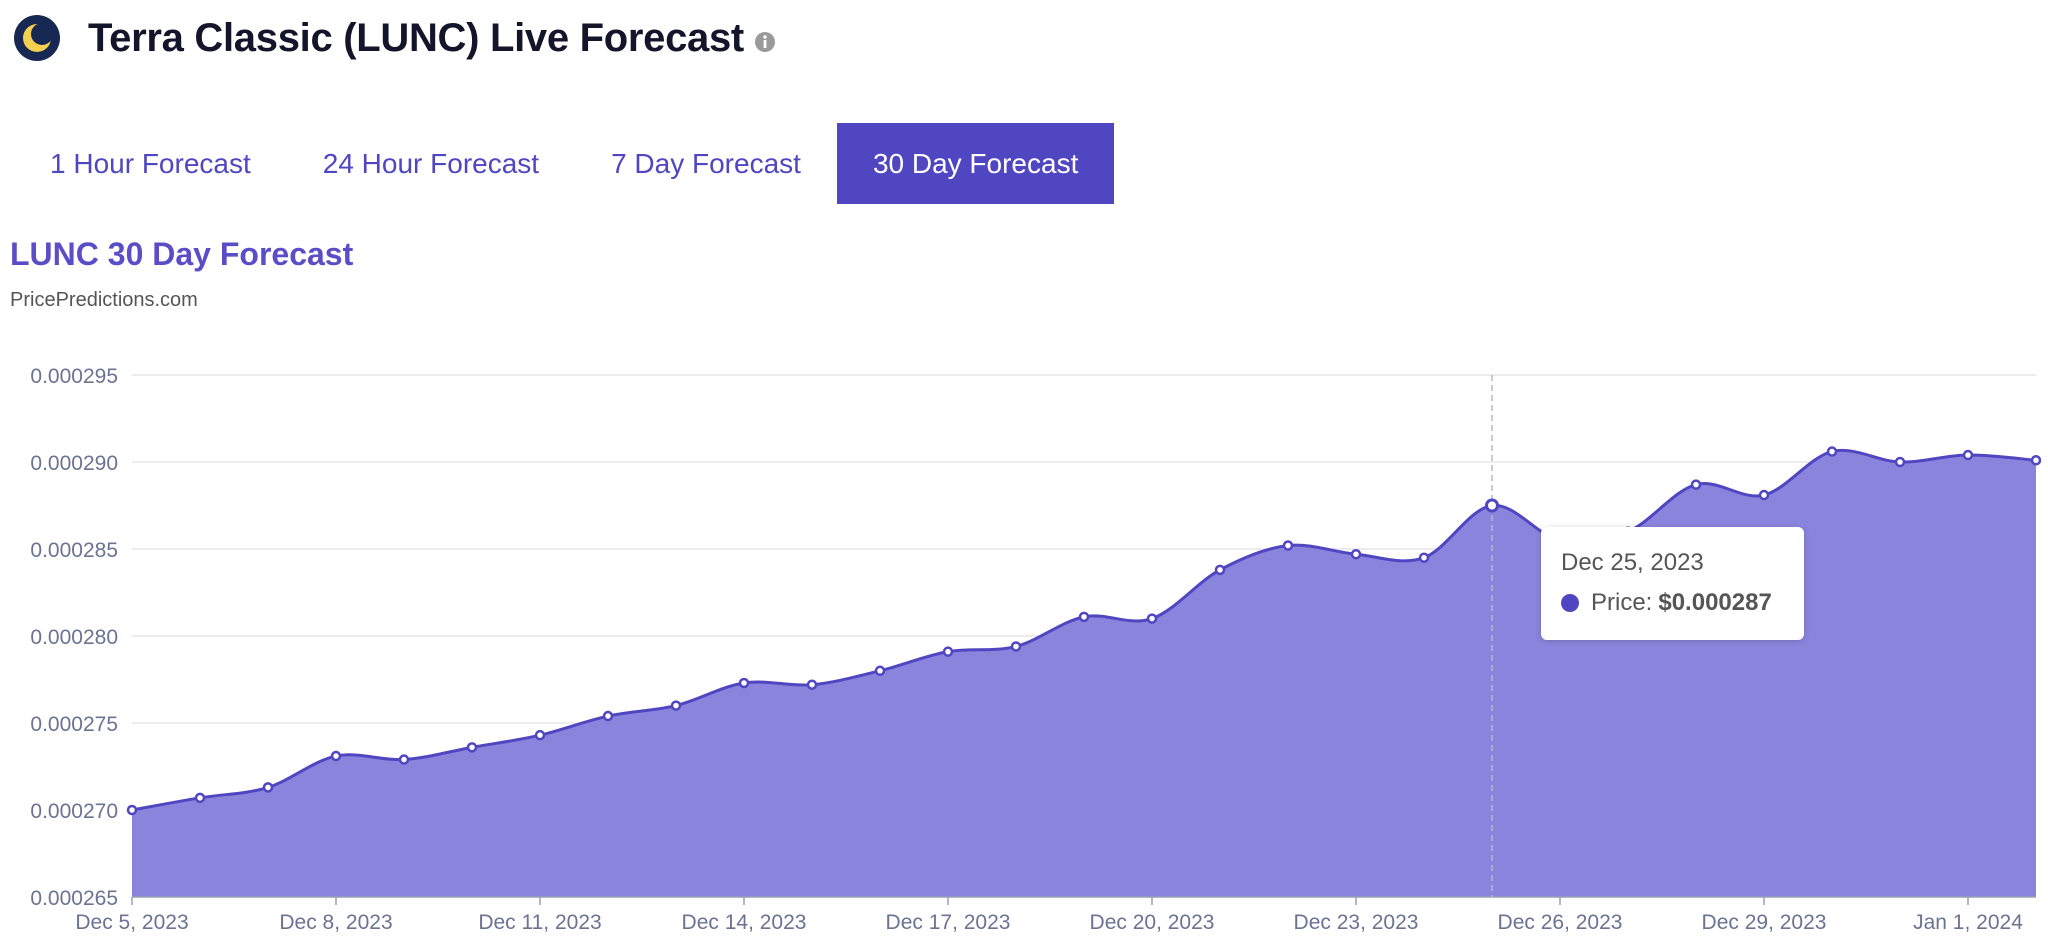  What do you see at coordinates (74, 376) in the screenshot?
I see `y-tick-label: 0.000295` at bounding box center [74, 376].